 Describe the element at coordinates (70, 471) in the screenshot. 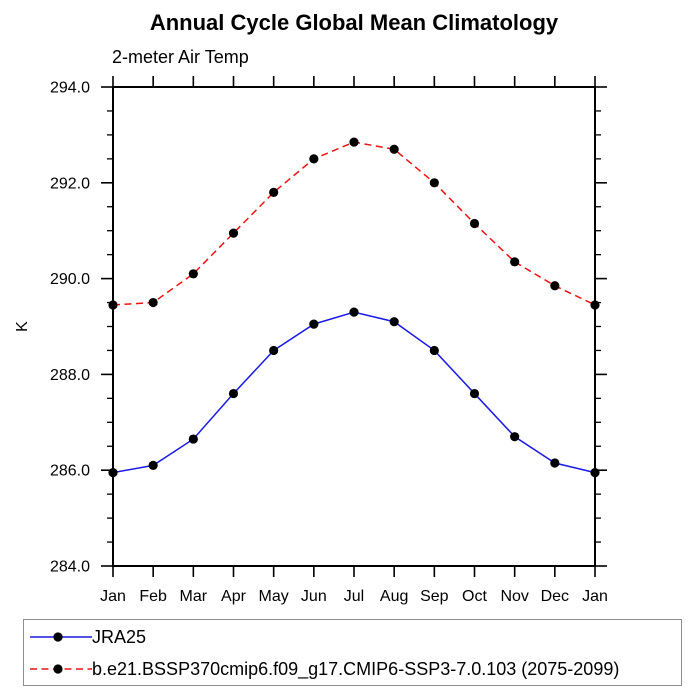

I see `y-tick-label: 286.0` at that location.